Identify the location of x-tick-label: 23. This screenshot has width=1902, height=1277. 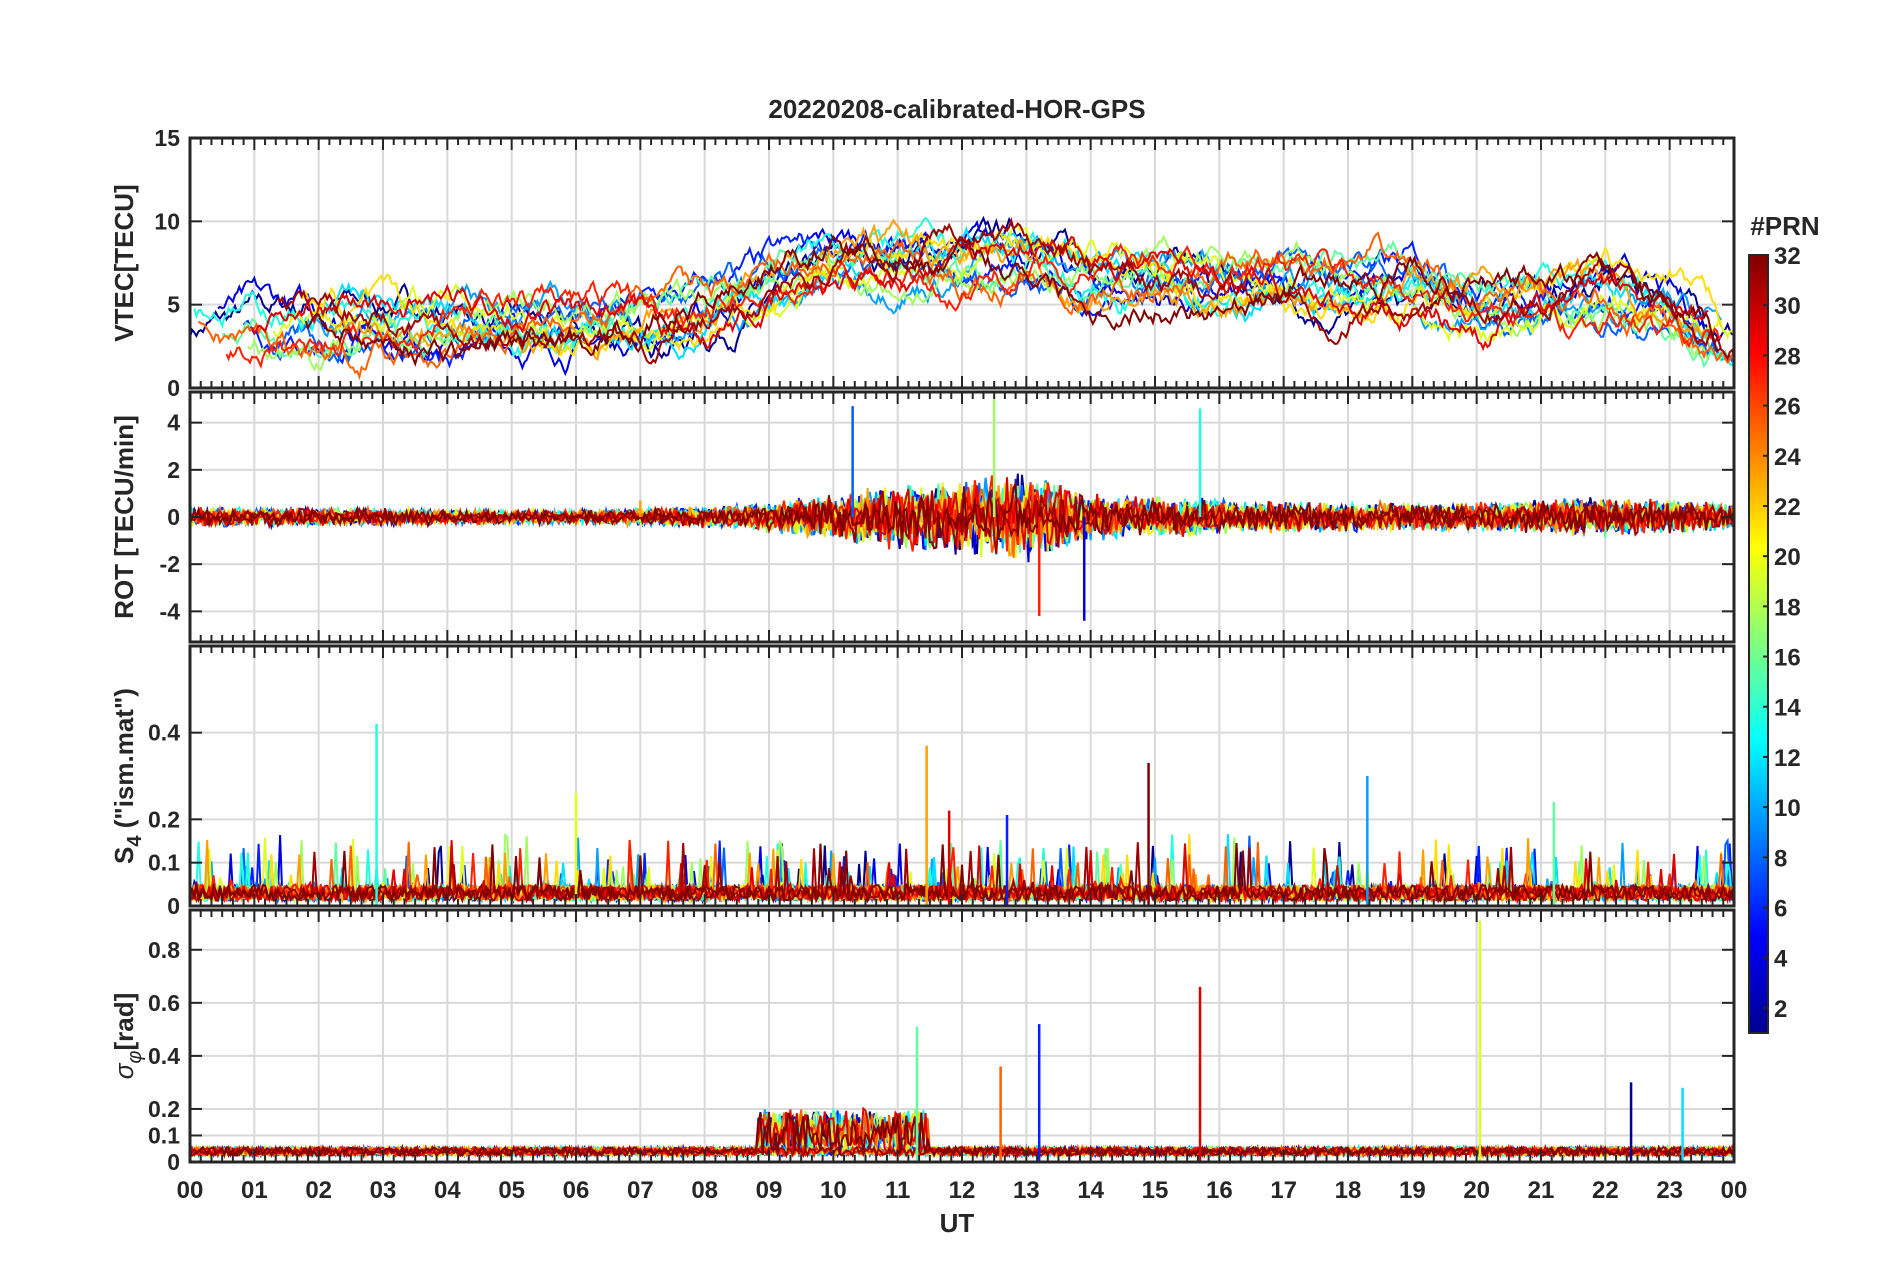
(1669, 1190).